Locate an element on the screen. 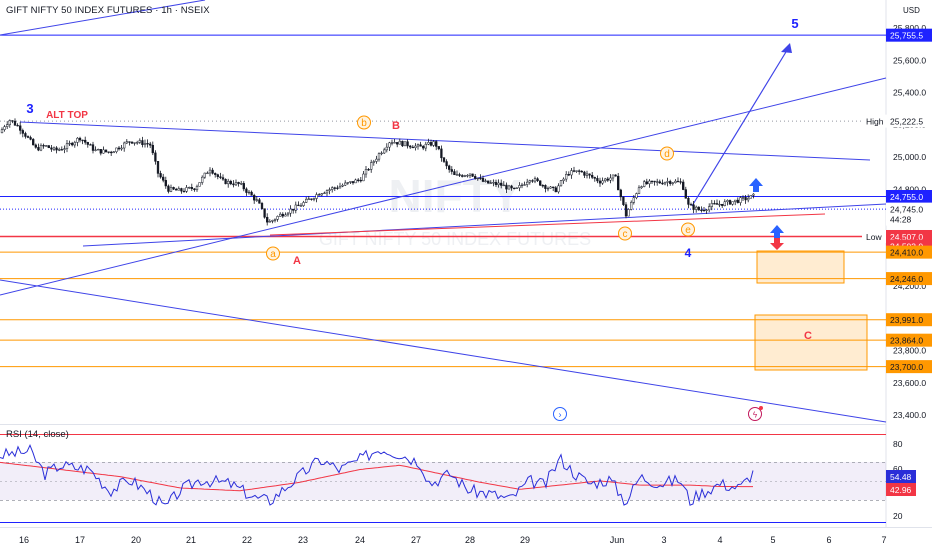  rsi-ma-line is located at coordinates (376, 476).